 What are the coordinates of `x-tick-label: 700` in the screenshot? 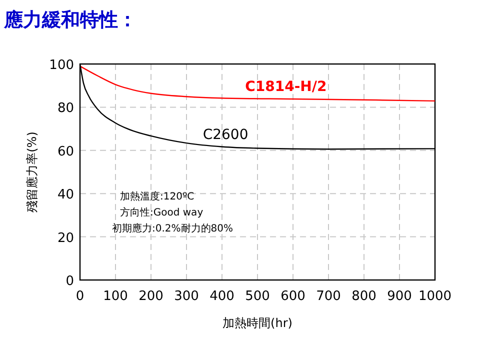 It's located at (328, 296).